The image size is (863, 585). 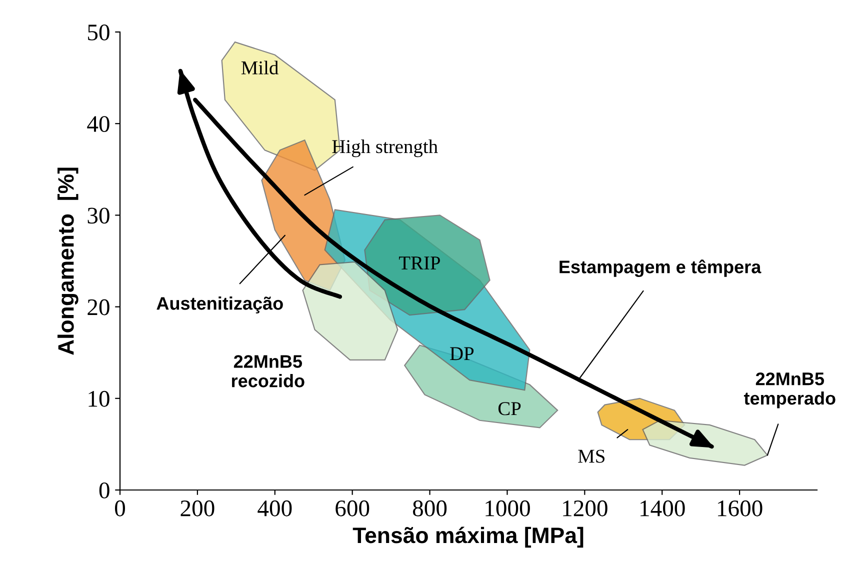 I want to click on annotation: 22MnB5 temperado, so click(x=790, y=390).